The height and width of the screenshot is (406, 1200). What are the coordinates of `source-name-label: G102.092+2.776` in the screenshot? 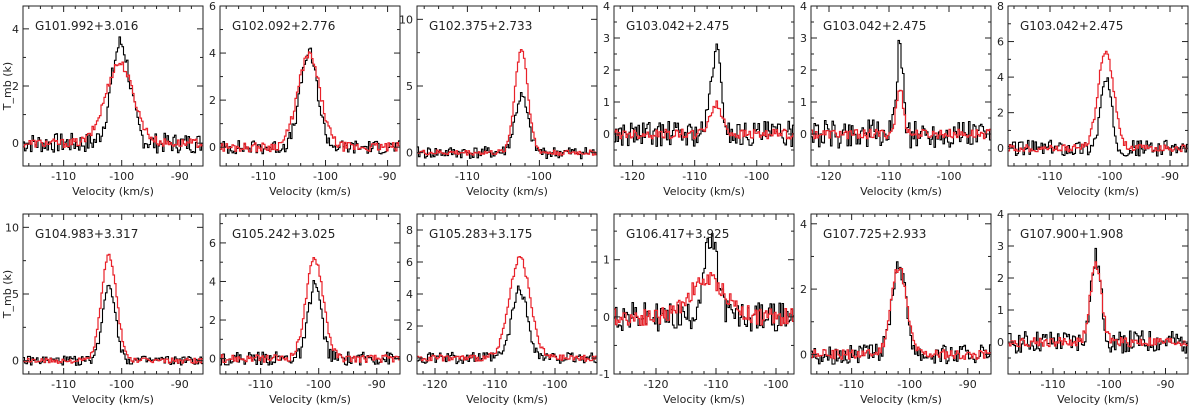 It's located at (283, 26).